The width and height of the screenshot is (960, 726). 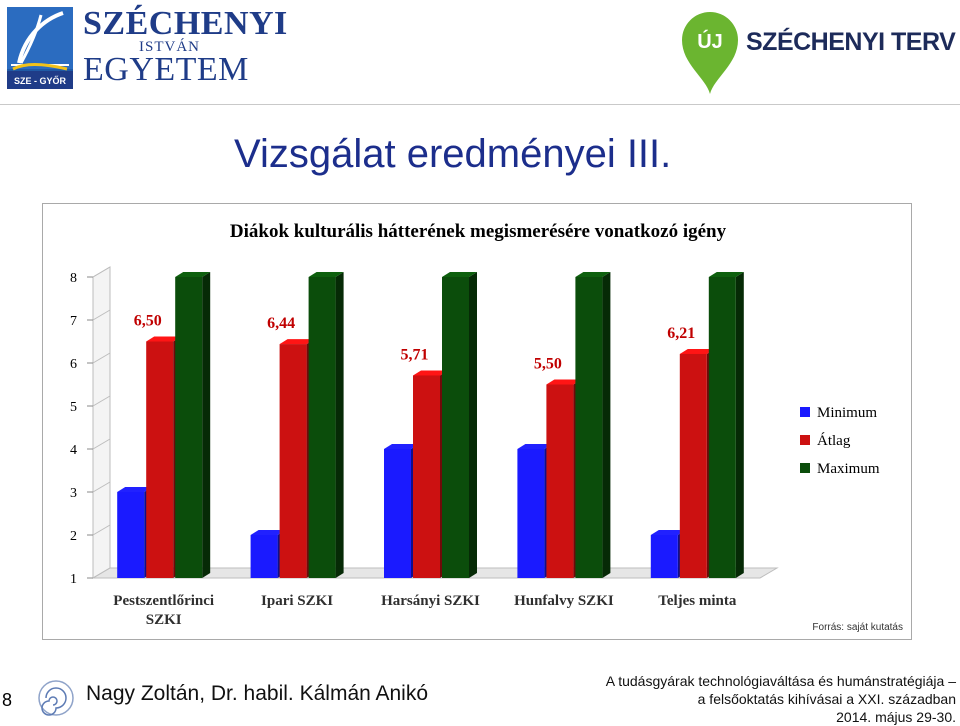 What do you see at coordinates (56, 698) in the screenshot?
I see `footer-swirl-icon` at bounding box center [56, 698].